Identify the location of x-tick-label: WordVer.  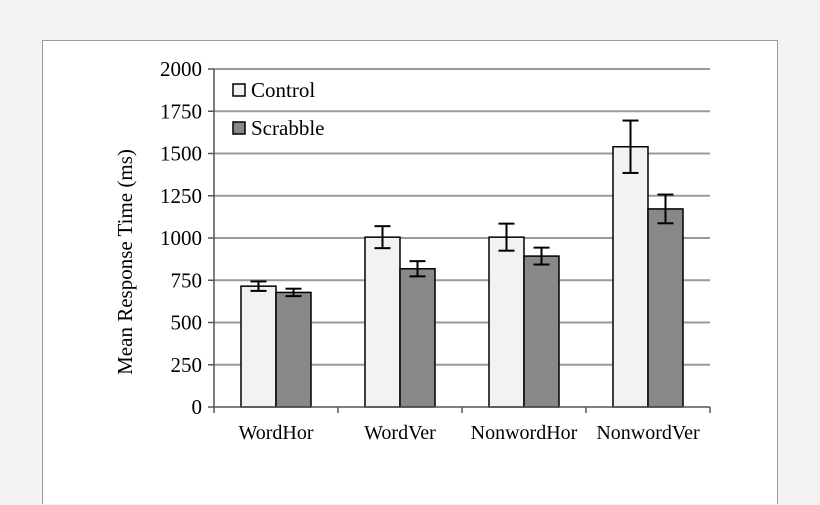
(400, 433).